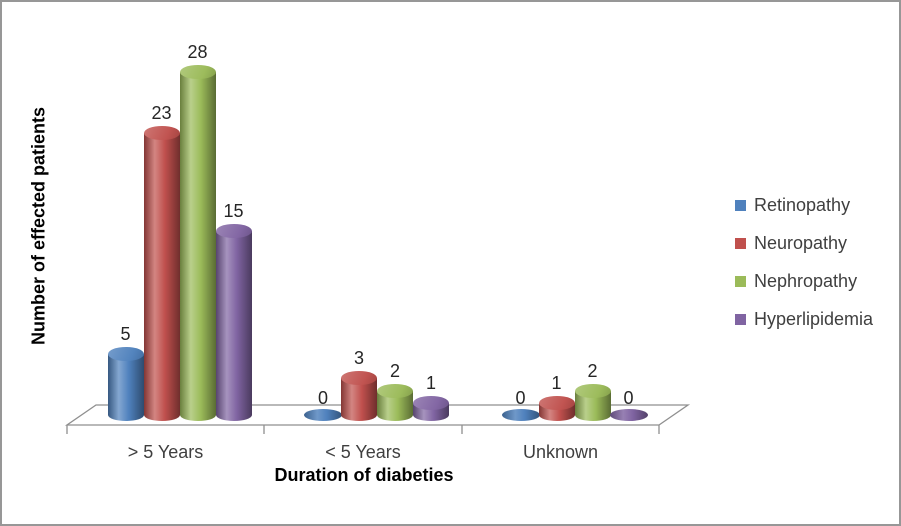  Describe the element at coordinates (125, 333) in the screenshot. I see `data-label: 5` at that location.